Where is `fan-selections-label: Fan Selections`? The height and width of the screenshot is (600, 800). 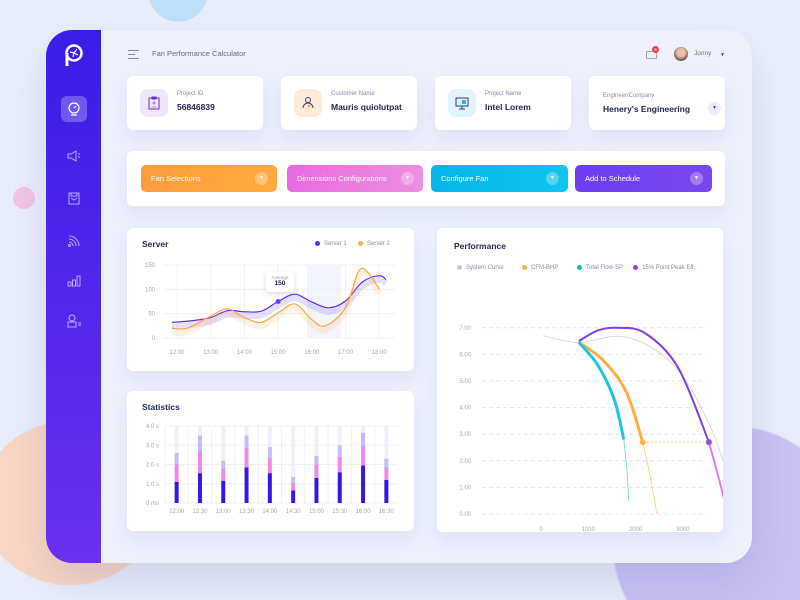 fan-selections-label: Fan Selections is located at coordinates (176, 178).